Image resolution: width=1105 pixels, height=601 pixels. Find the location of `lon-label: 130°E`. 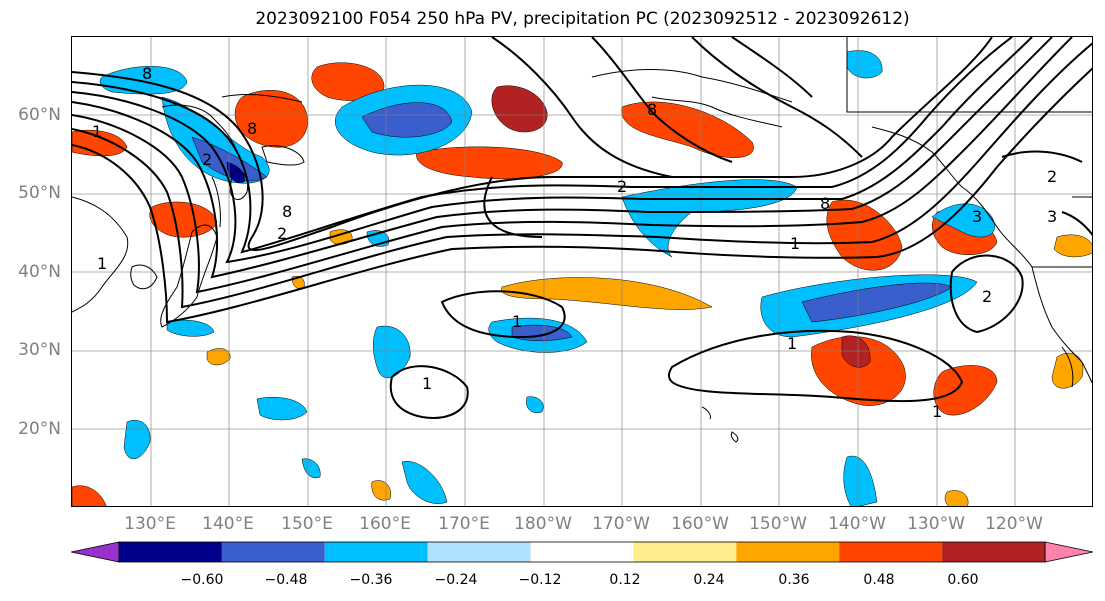

lon-label: 130°E is located at coordinates (150, 524).